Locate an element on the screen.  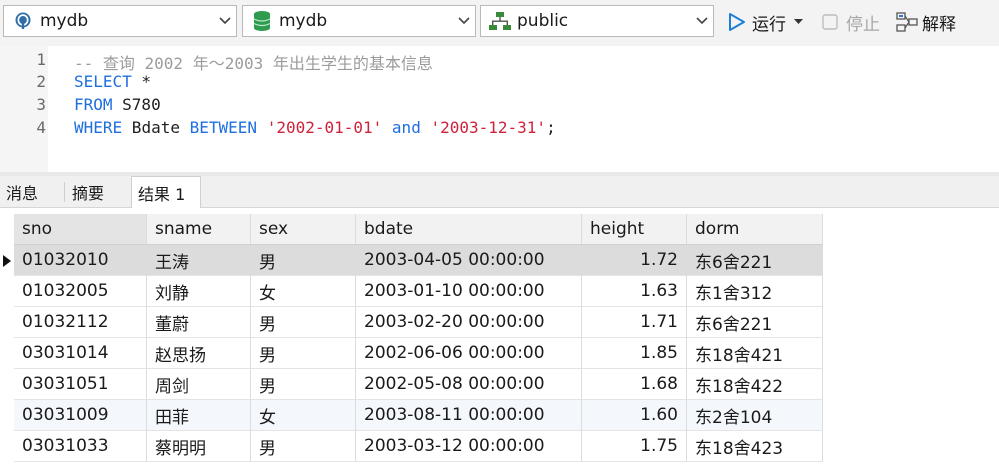
table-cell-sno: 03031051 is located at coordinates (80, 384).